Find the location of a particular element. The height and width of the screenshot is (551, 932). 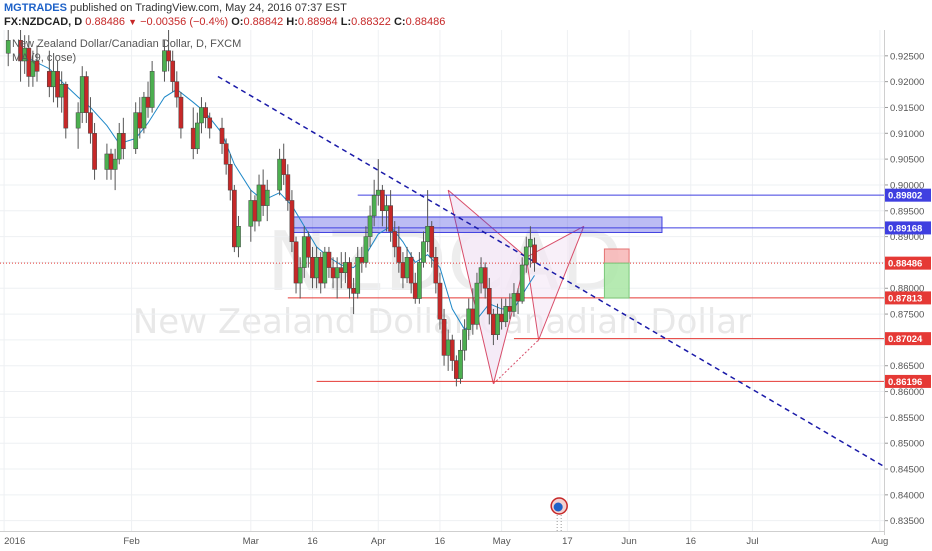

price-tag-label: 0.87024 is located at coordinates (905, 339).